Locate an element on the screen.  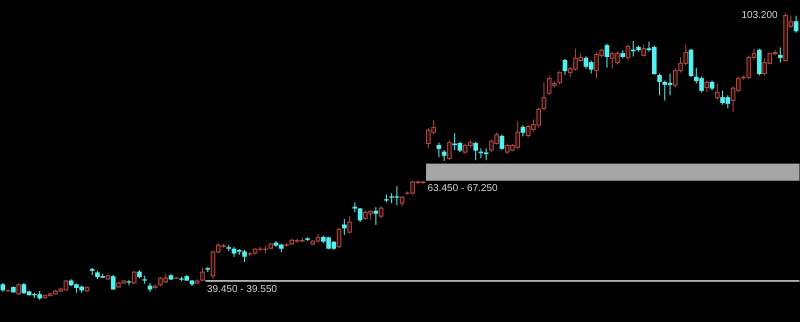
band-label: 39.450 - 39.550 is located at coordinates (242, 290).